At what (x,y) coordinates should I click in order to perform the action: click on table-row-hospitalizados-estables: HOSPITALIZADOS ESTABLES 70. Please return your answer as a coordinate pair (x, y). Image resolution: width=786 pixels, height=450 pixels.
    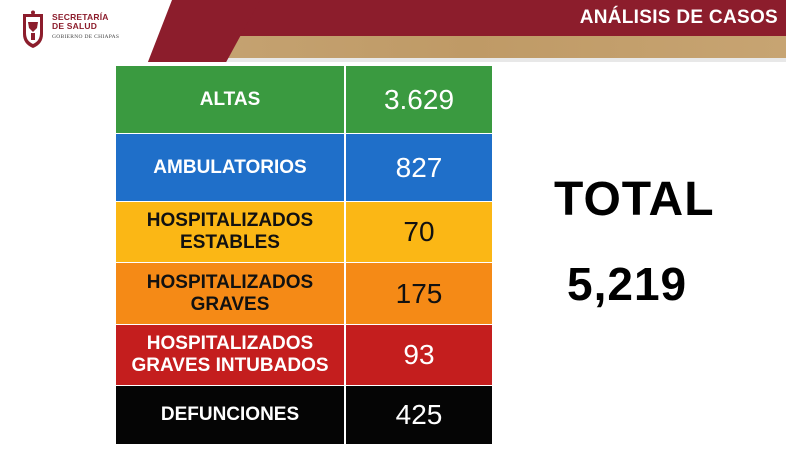
    Looking at the image, I should click on (304, 232).